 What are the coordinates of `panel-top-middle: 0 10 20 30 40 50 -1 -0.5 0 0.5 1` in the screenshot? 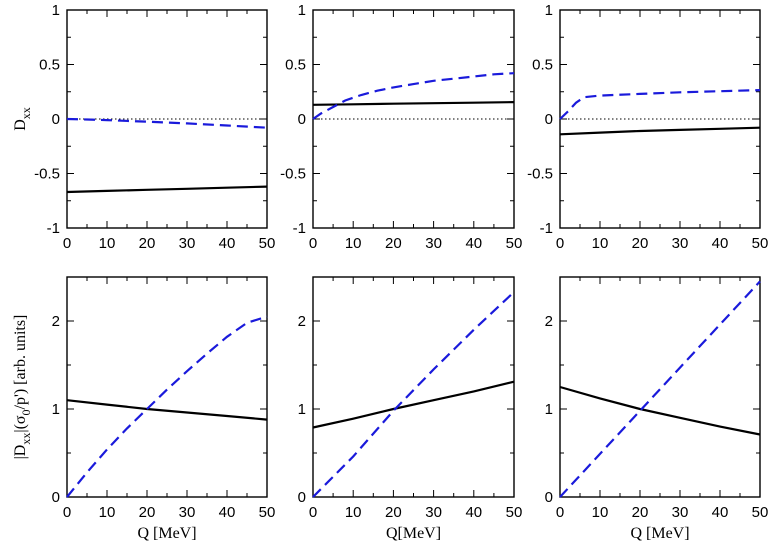 It's located at (401, 127).